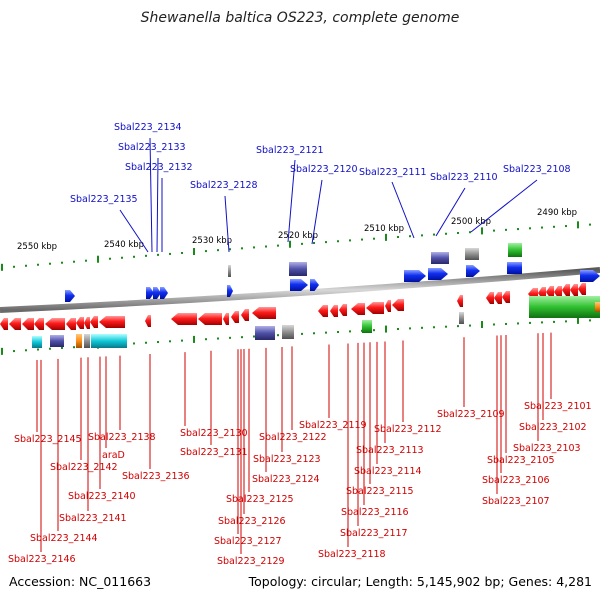  Describe the element at coordinates (148, 127) in the screenshot. I see `gene-label-top: Sbal223_2134` at that location.